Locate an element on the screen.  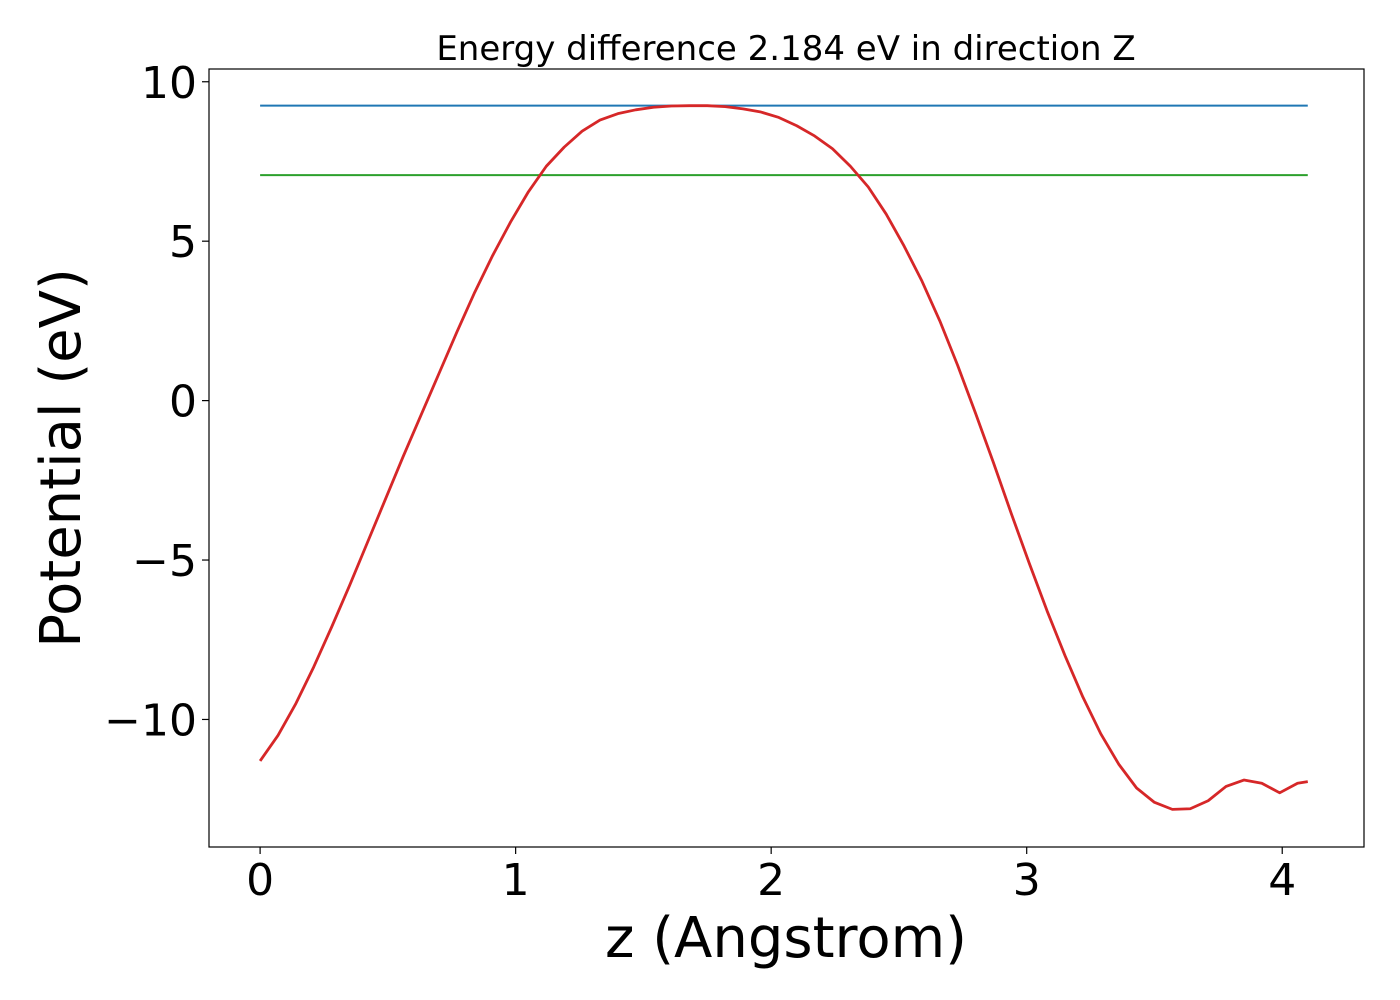
x-tick-label: 2 is located at coordinates (771, 880).